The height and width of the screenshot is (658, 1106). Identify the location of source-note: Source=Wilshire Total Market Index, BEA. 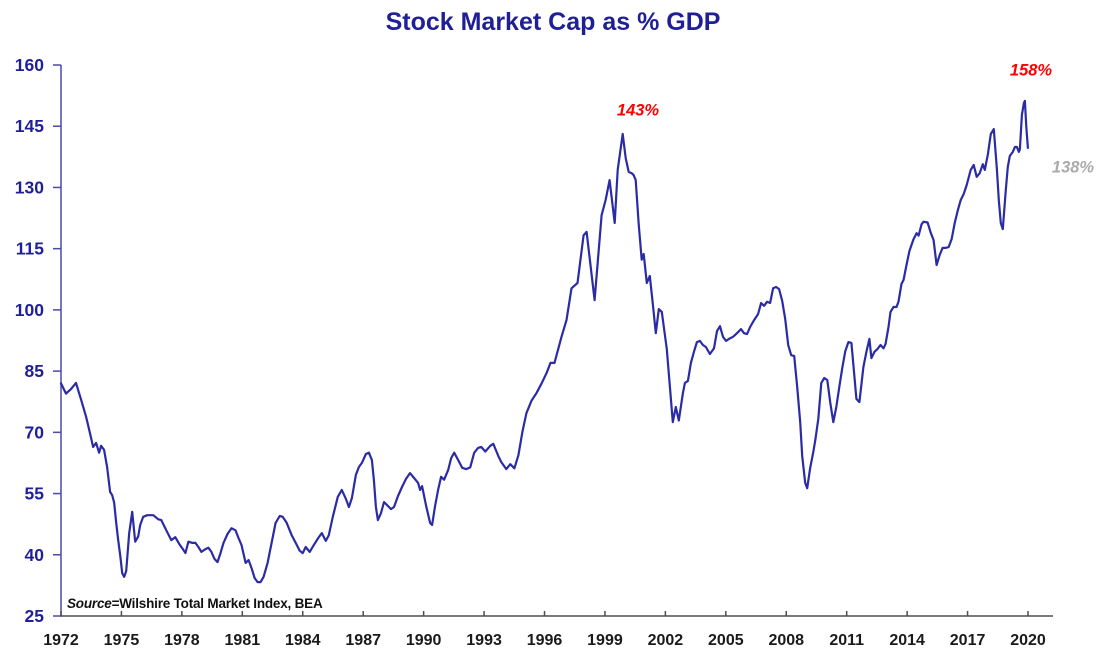
(195, 603).